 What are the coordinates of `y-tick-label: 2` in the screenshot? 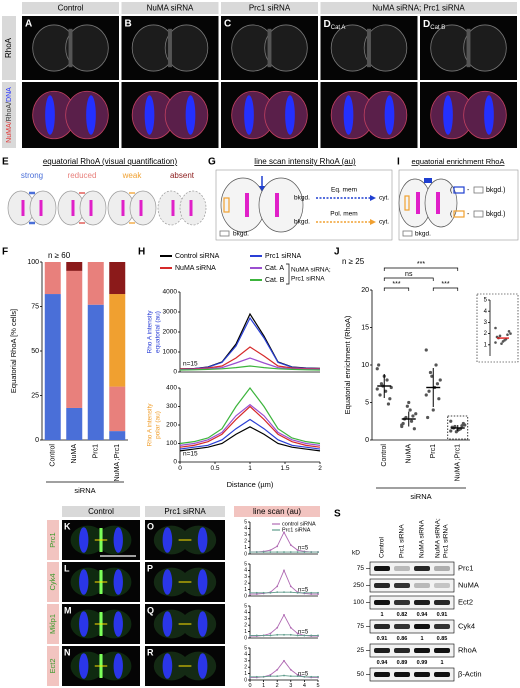 It's located at (245, 668).